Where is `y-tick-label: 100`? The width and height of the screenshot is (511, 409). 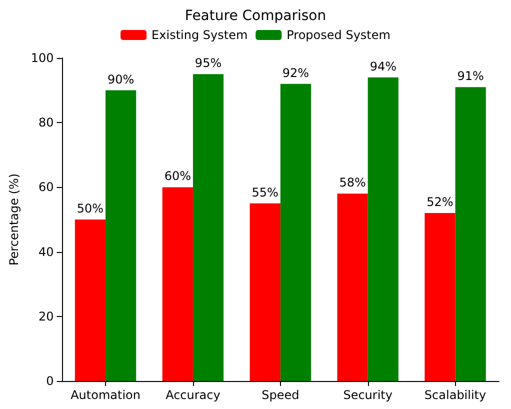 y-tick-label: 100 is located at coordinates (42, 58).